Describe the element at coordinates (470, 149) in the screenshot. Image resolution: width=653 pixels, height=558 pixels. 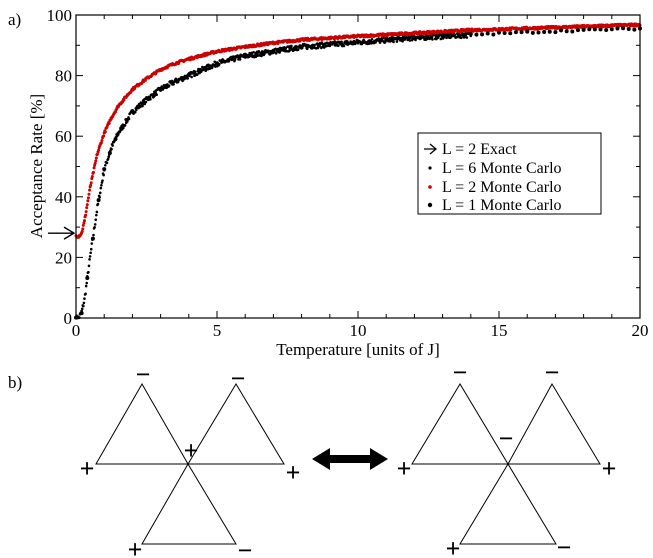
I see `legend-entry: L = 2 Exact` at that location.